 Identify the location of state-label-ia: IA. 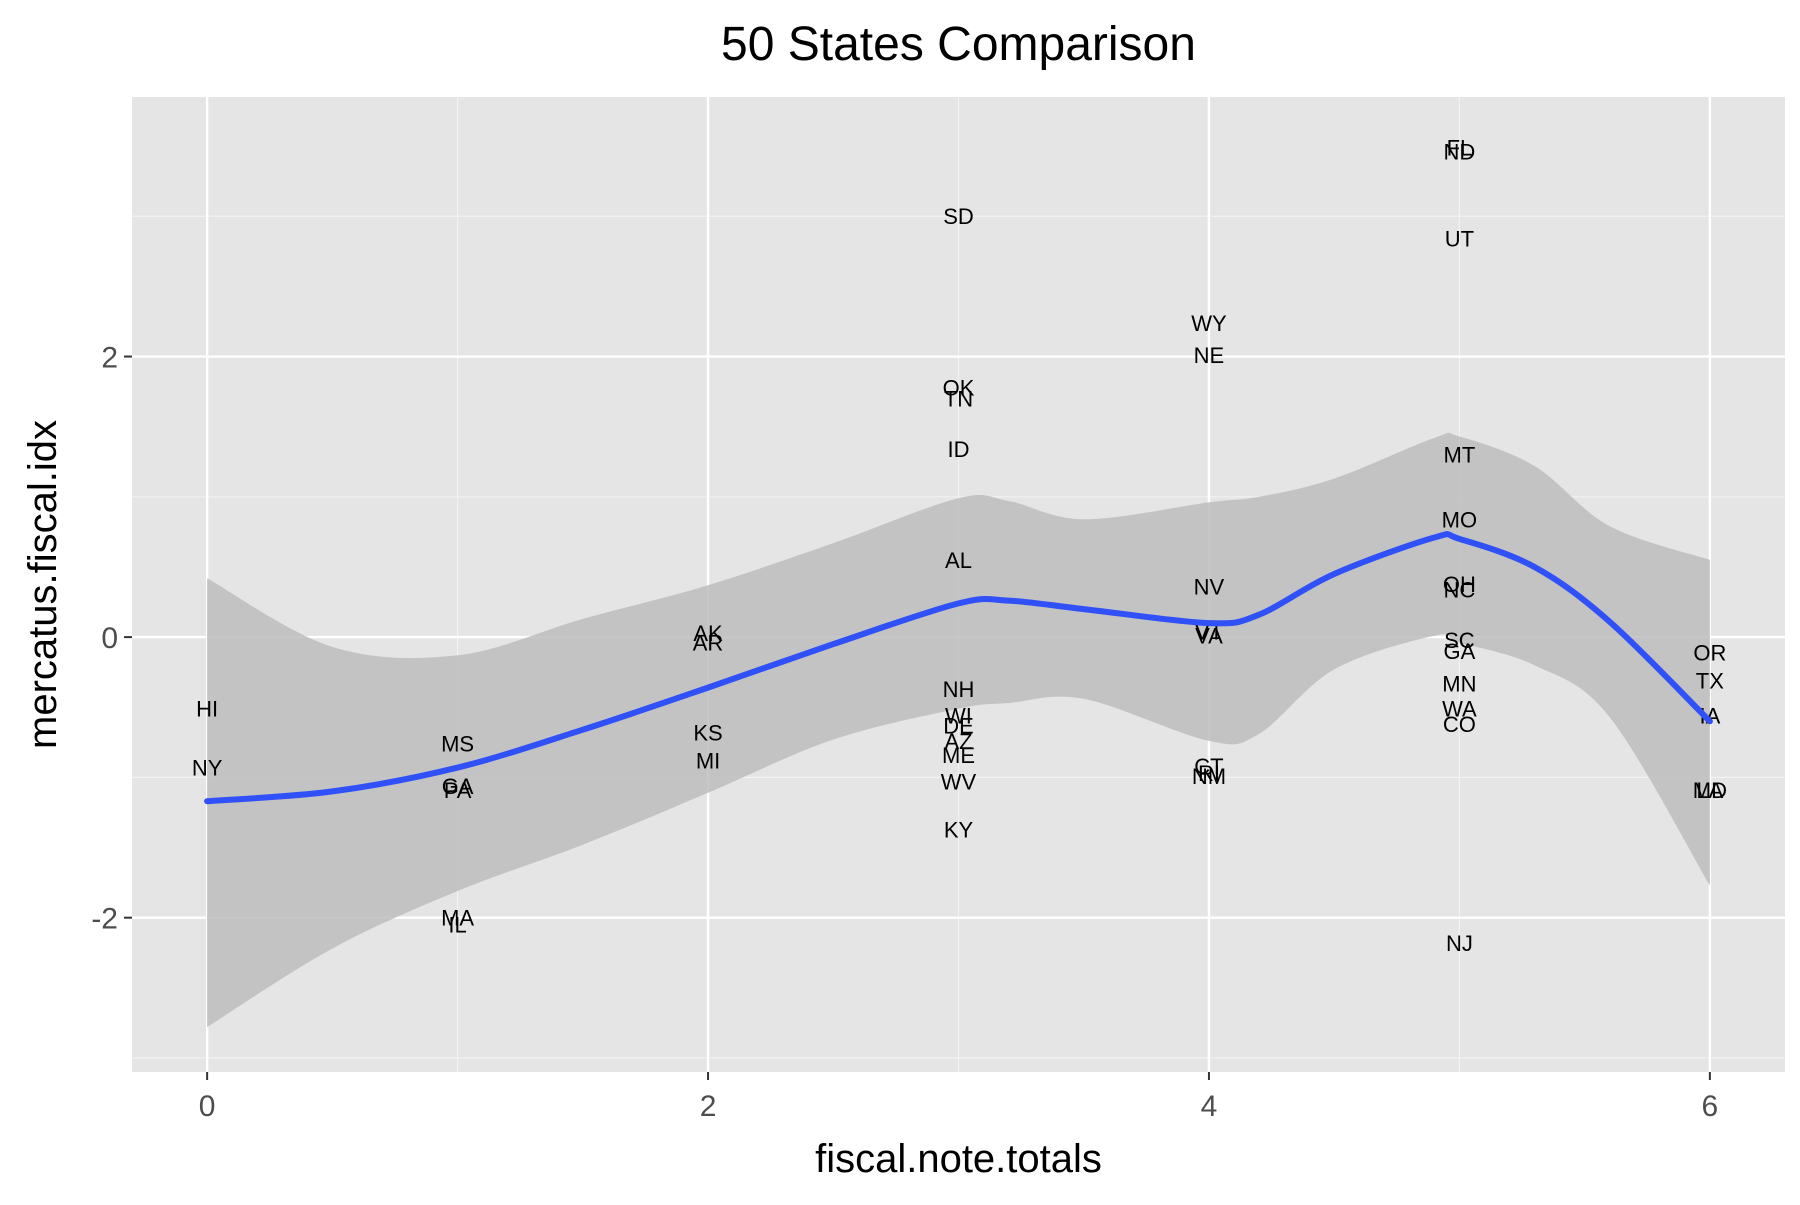
(1709, 716).